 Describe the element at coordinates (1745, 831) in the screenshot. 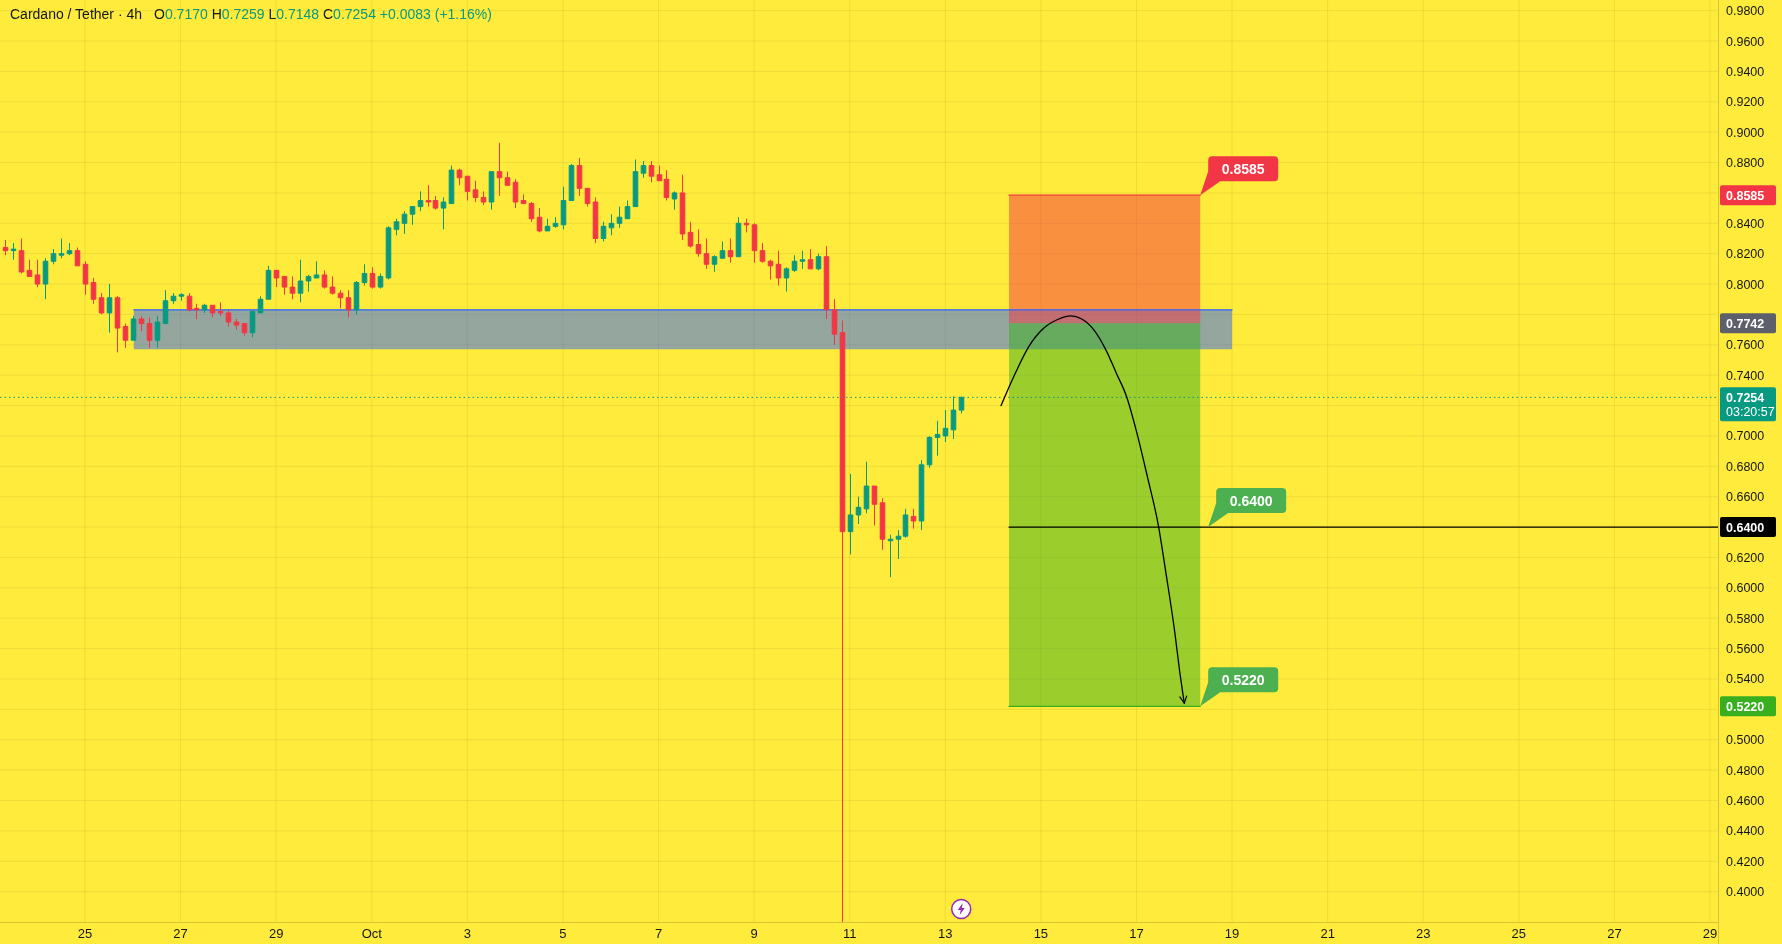

I see `y-tick-label: 0.4400` at that location.